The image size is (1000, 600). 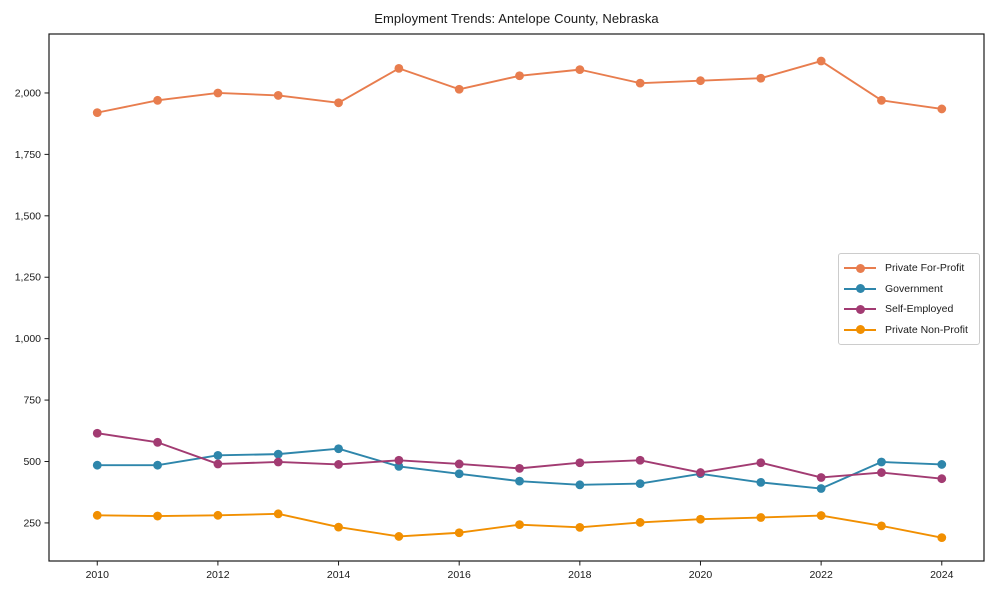 I want to click on data-point-private-non-profit-2012, so click(x=218, y=515).